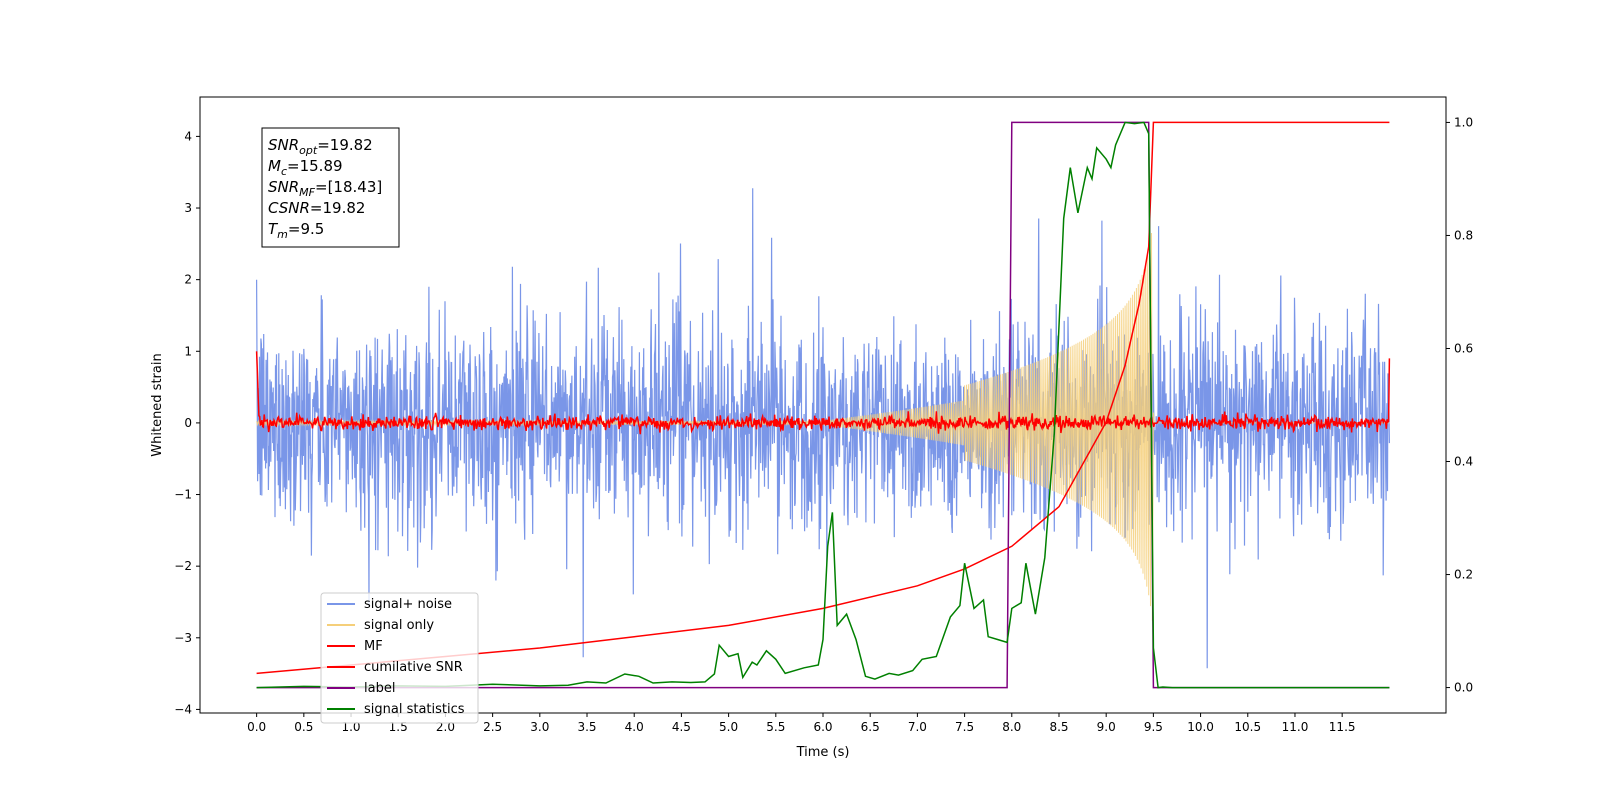  Describe the element at coordinates (1295, 727) in the screenshot. I see `x-tick-label: 11.0` at that location.